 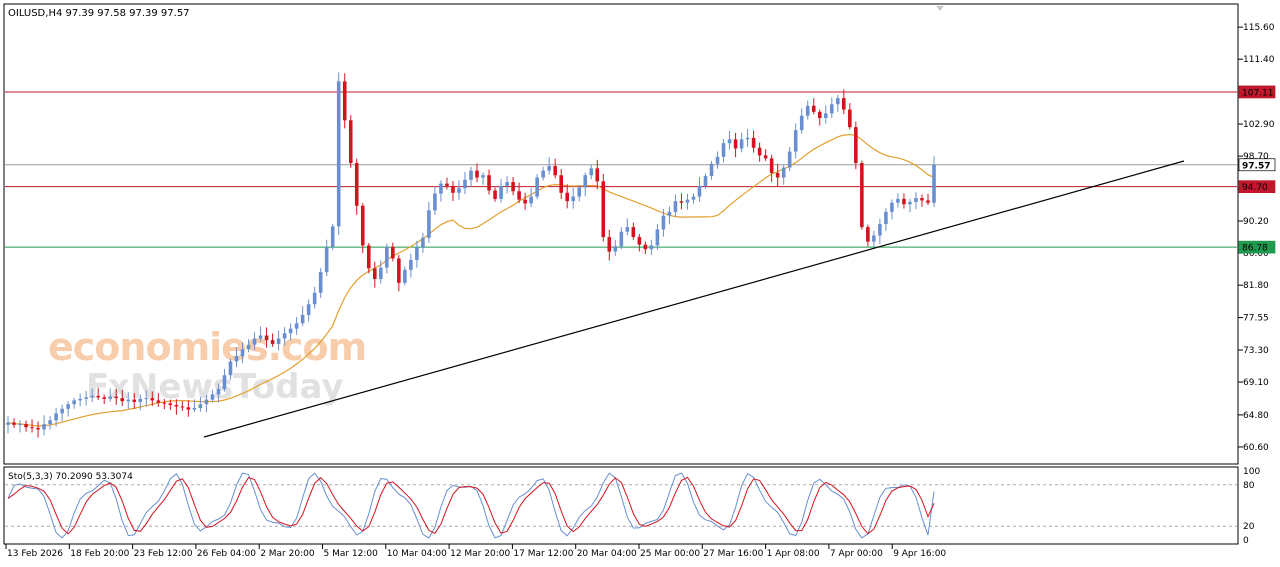 I want to click on time-tick-label: 1 Apr 08:00, so click(x=793, y=554).